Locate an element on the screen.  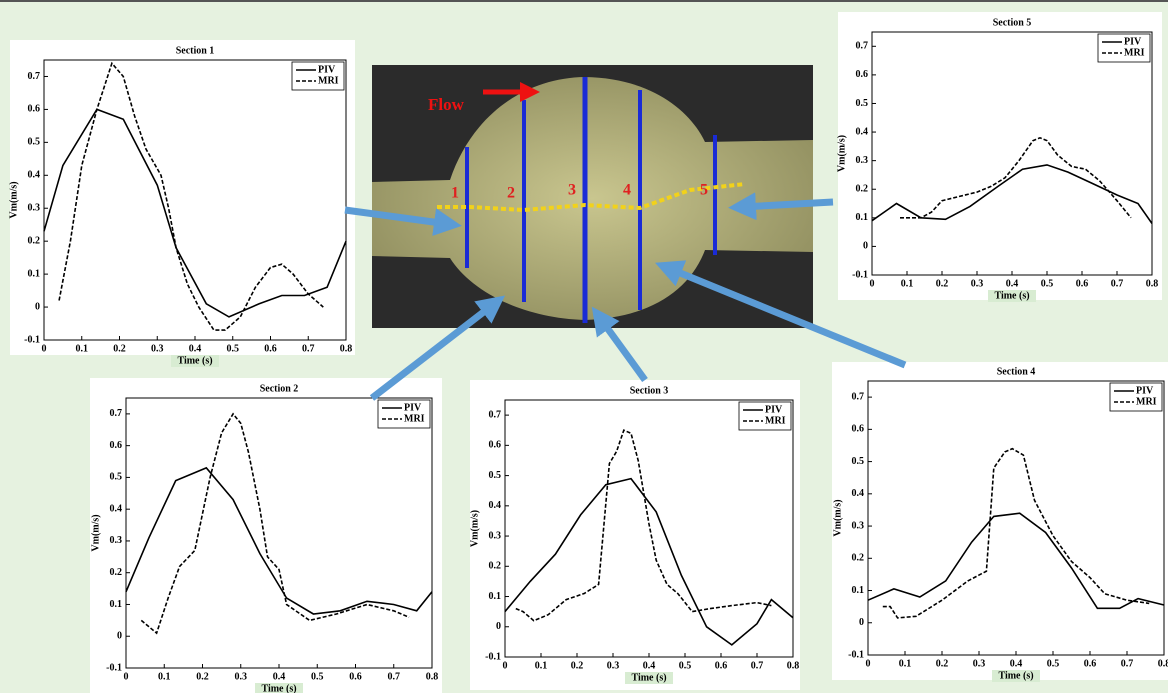
section-number: 3 is located at coordinates (572, 190).